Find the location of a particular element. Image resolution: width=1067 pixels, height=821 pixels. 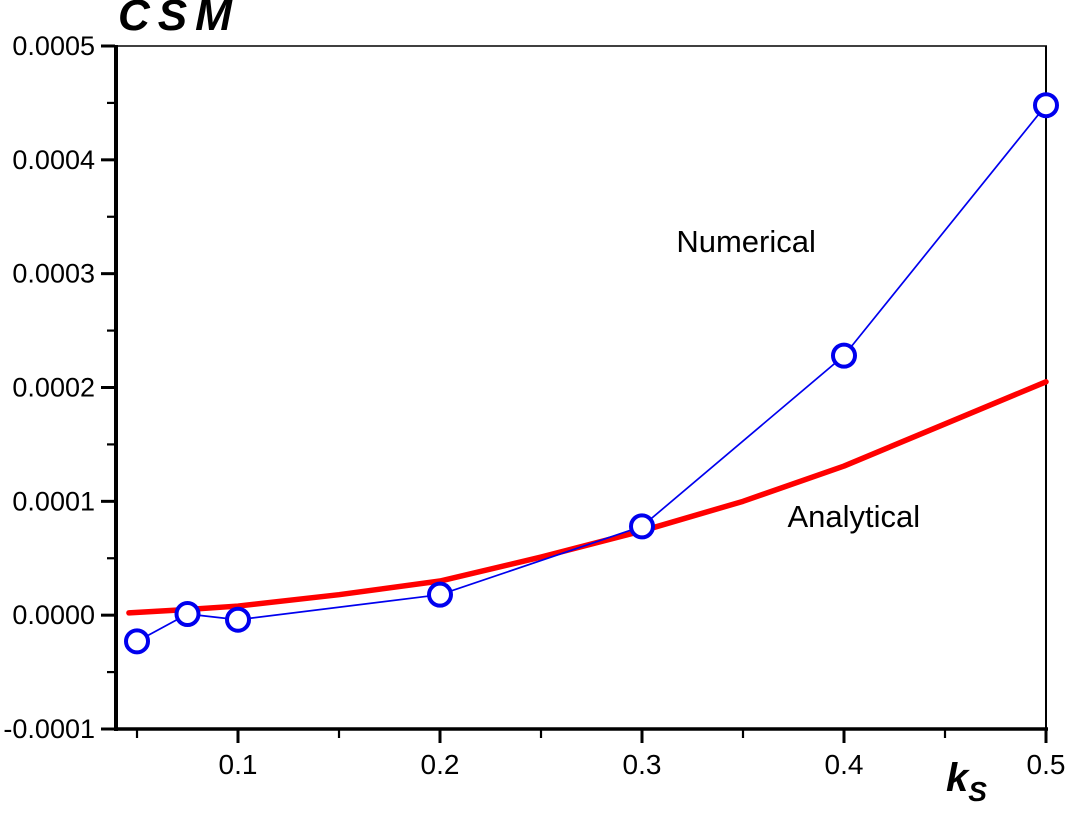

y-axis-title: CSM is located at coordinates (179, 19).